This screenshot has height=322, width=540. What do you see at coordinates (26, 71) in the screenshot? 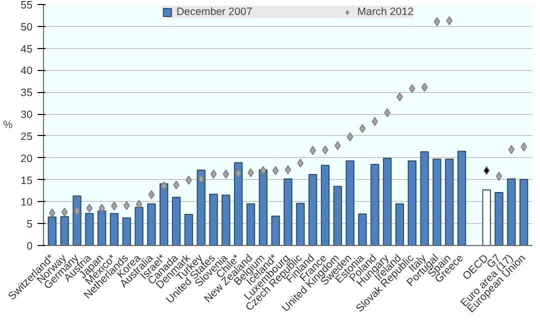
I see `y-tick-label: 40` at bounding box center [26, 71].